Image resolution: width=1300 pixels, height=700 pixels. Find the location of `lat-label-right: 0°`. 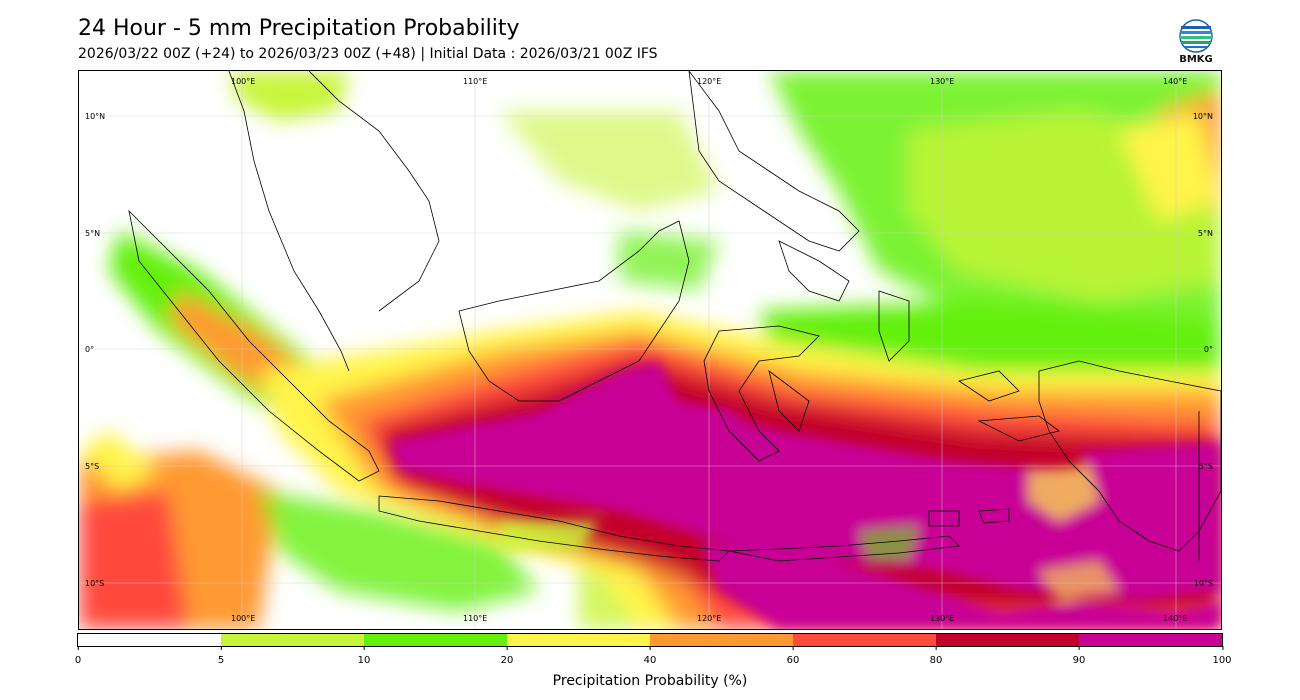

lat-label-right: 0° is located at coordinates (1208, 349).